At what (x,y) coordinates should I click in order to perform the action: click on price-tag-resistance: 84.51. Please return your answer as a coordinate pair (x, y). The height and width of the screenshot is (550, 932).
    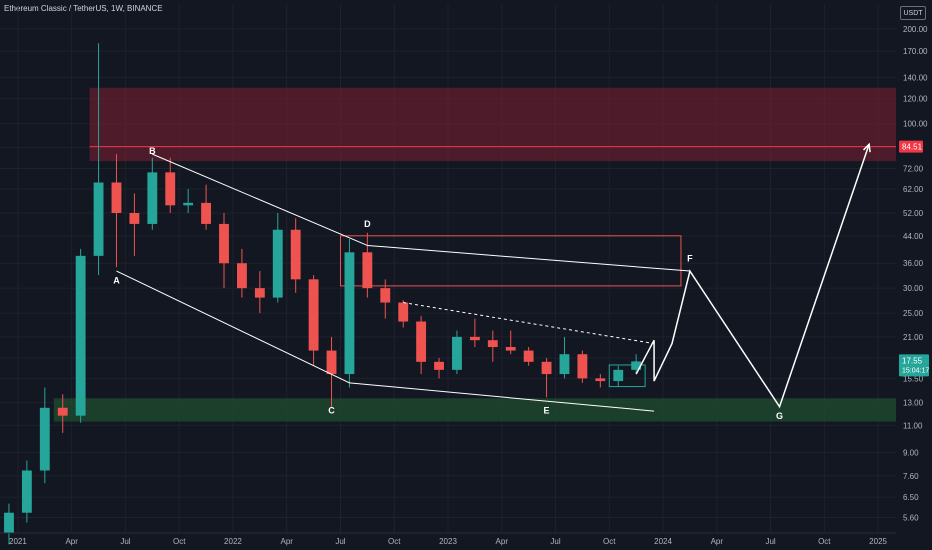
    Looking at the image, I should click on (911, 146).